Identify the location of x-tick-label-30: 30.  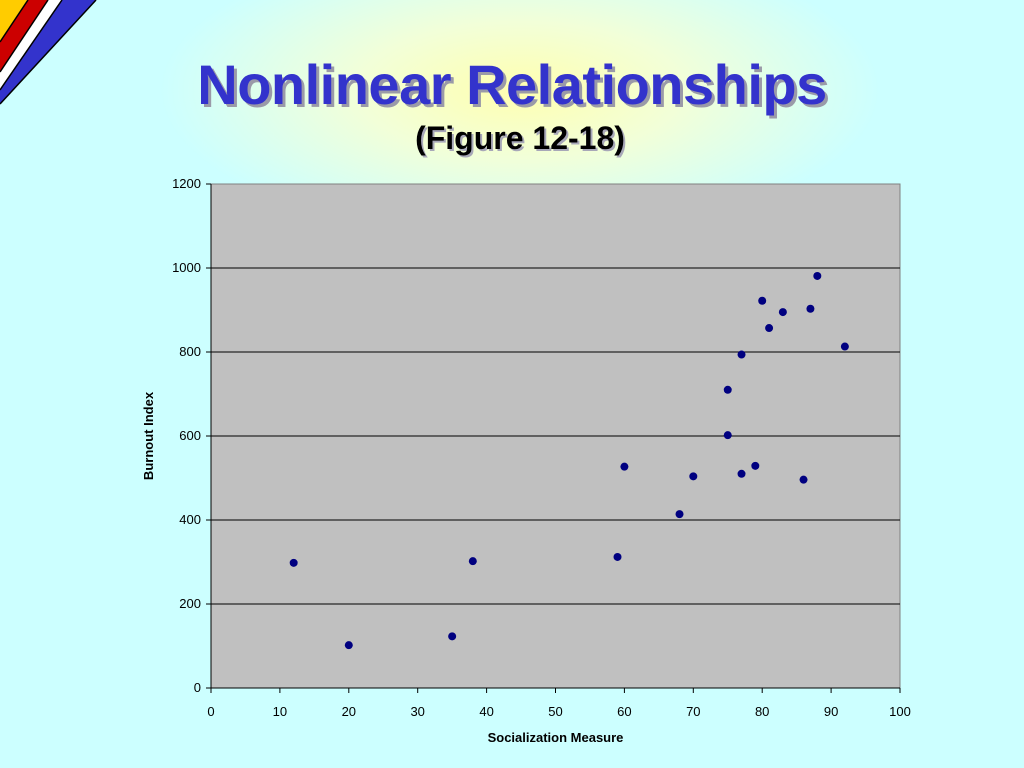
(417, 711).